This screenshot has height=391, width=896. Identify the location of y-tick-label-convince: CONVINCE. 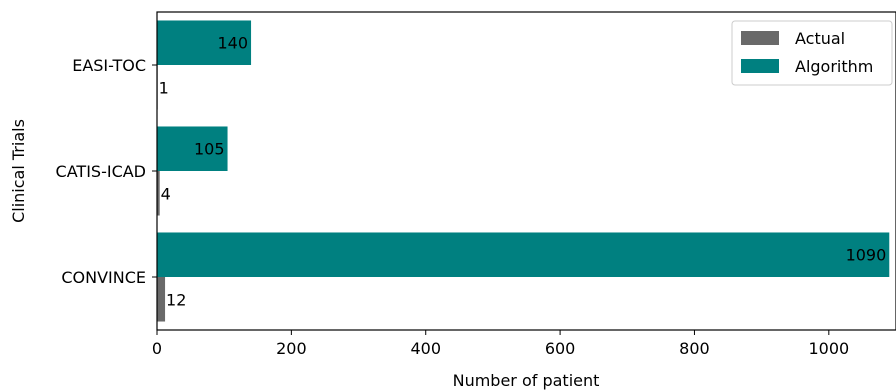
(103, 277).